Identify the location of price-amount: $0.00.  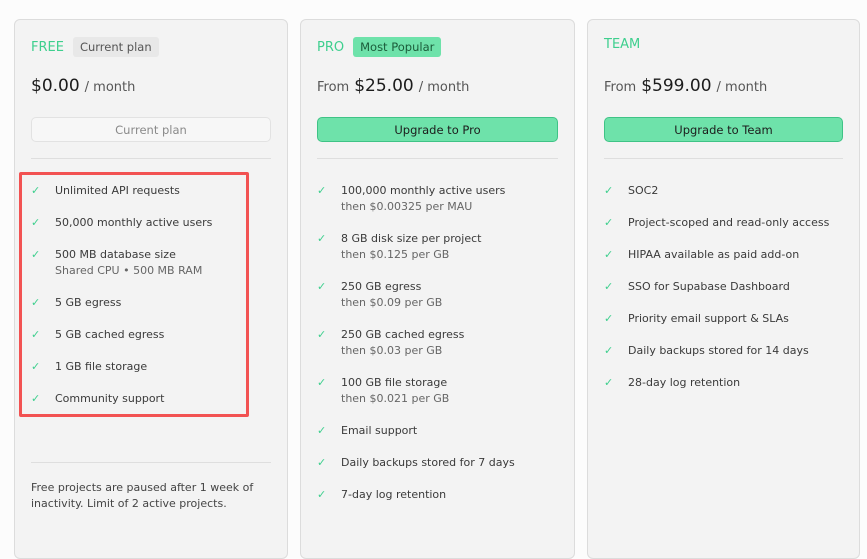
(55, 86).